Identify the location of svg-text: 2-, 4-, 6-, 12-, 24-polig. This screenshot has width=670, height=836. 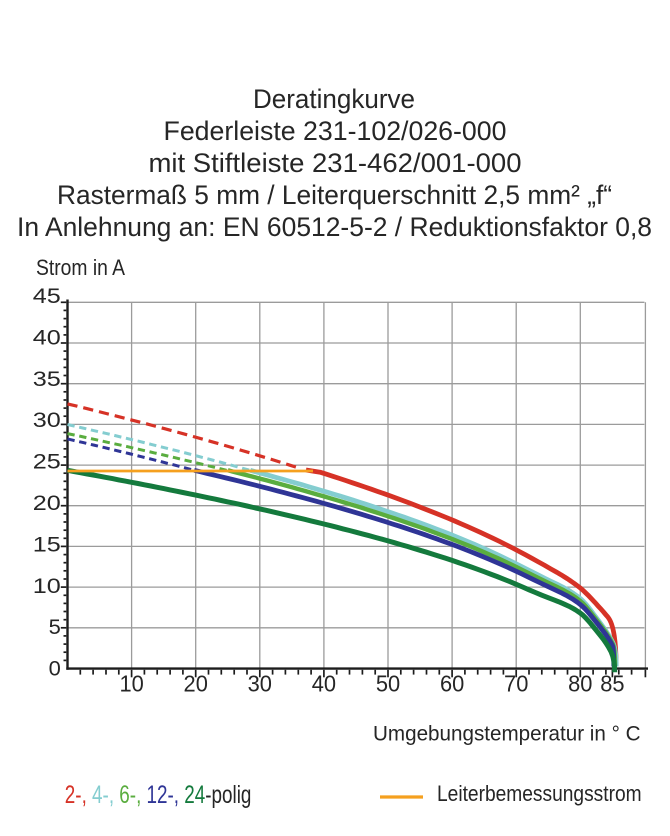
(158, 795).